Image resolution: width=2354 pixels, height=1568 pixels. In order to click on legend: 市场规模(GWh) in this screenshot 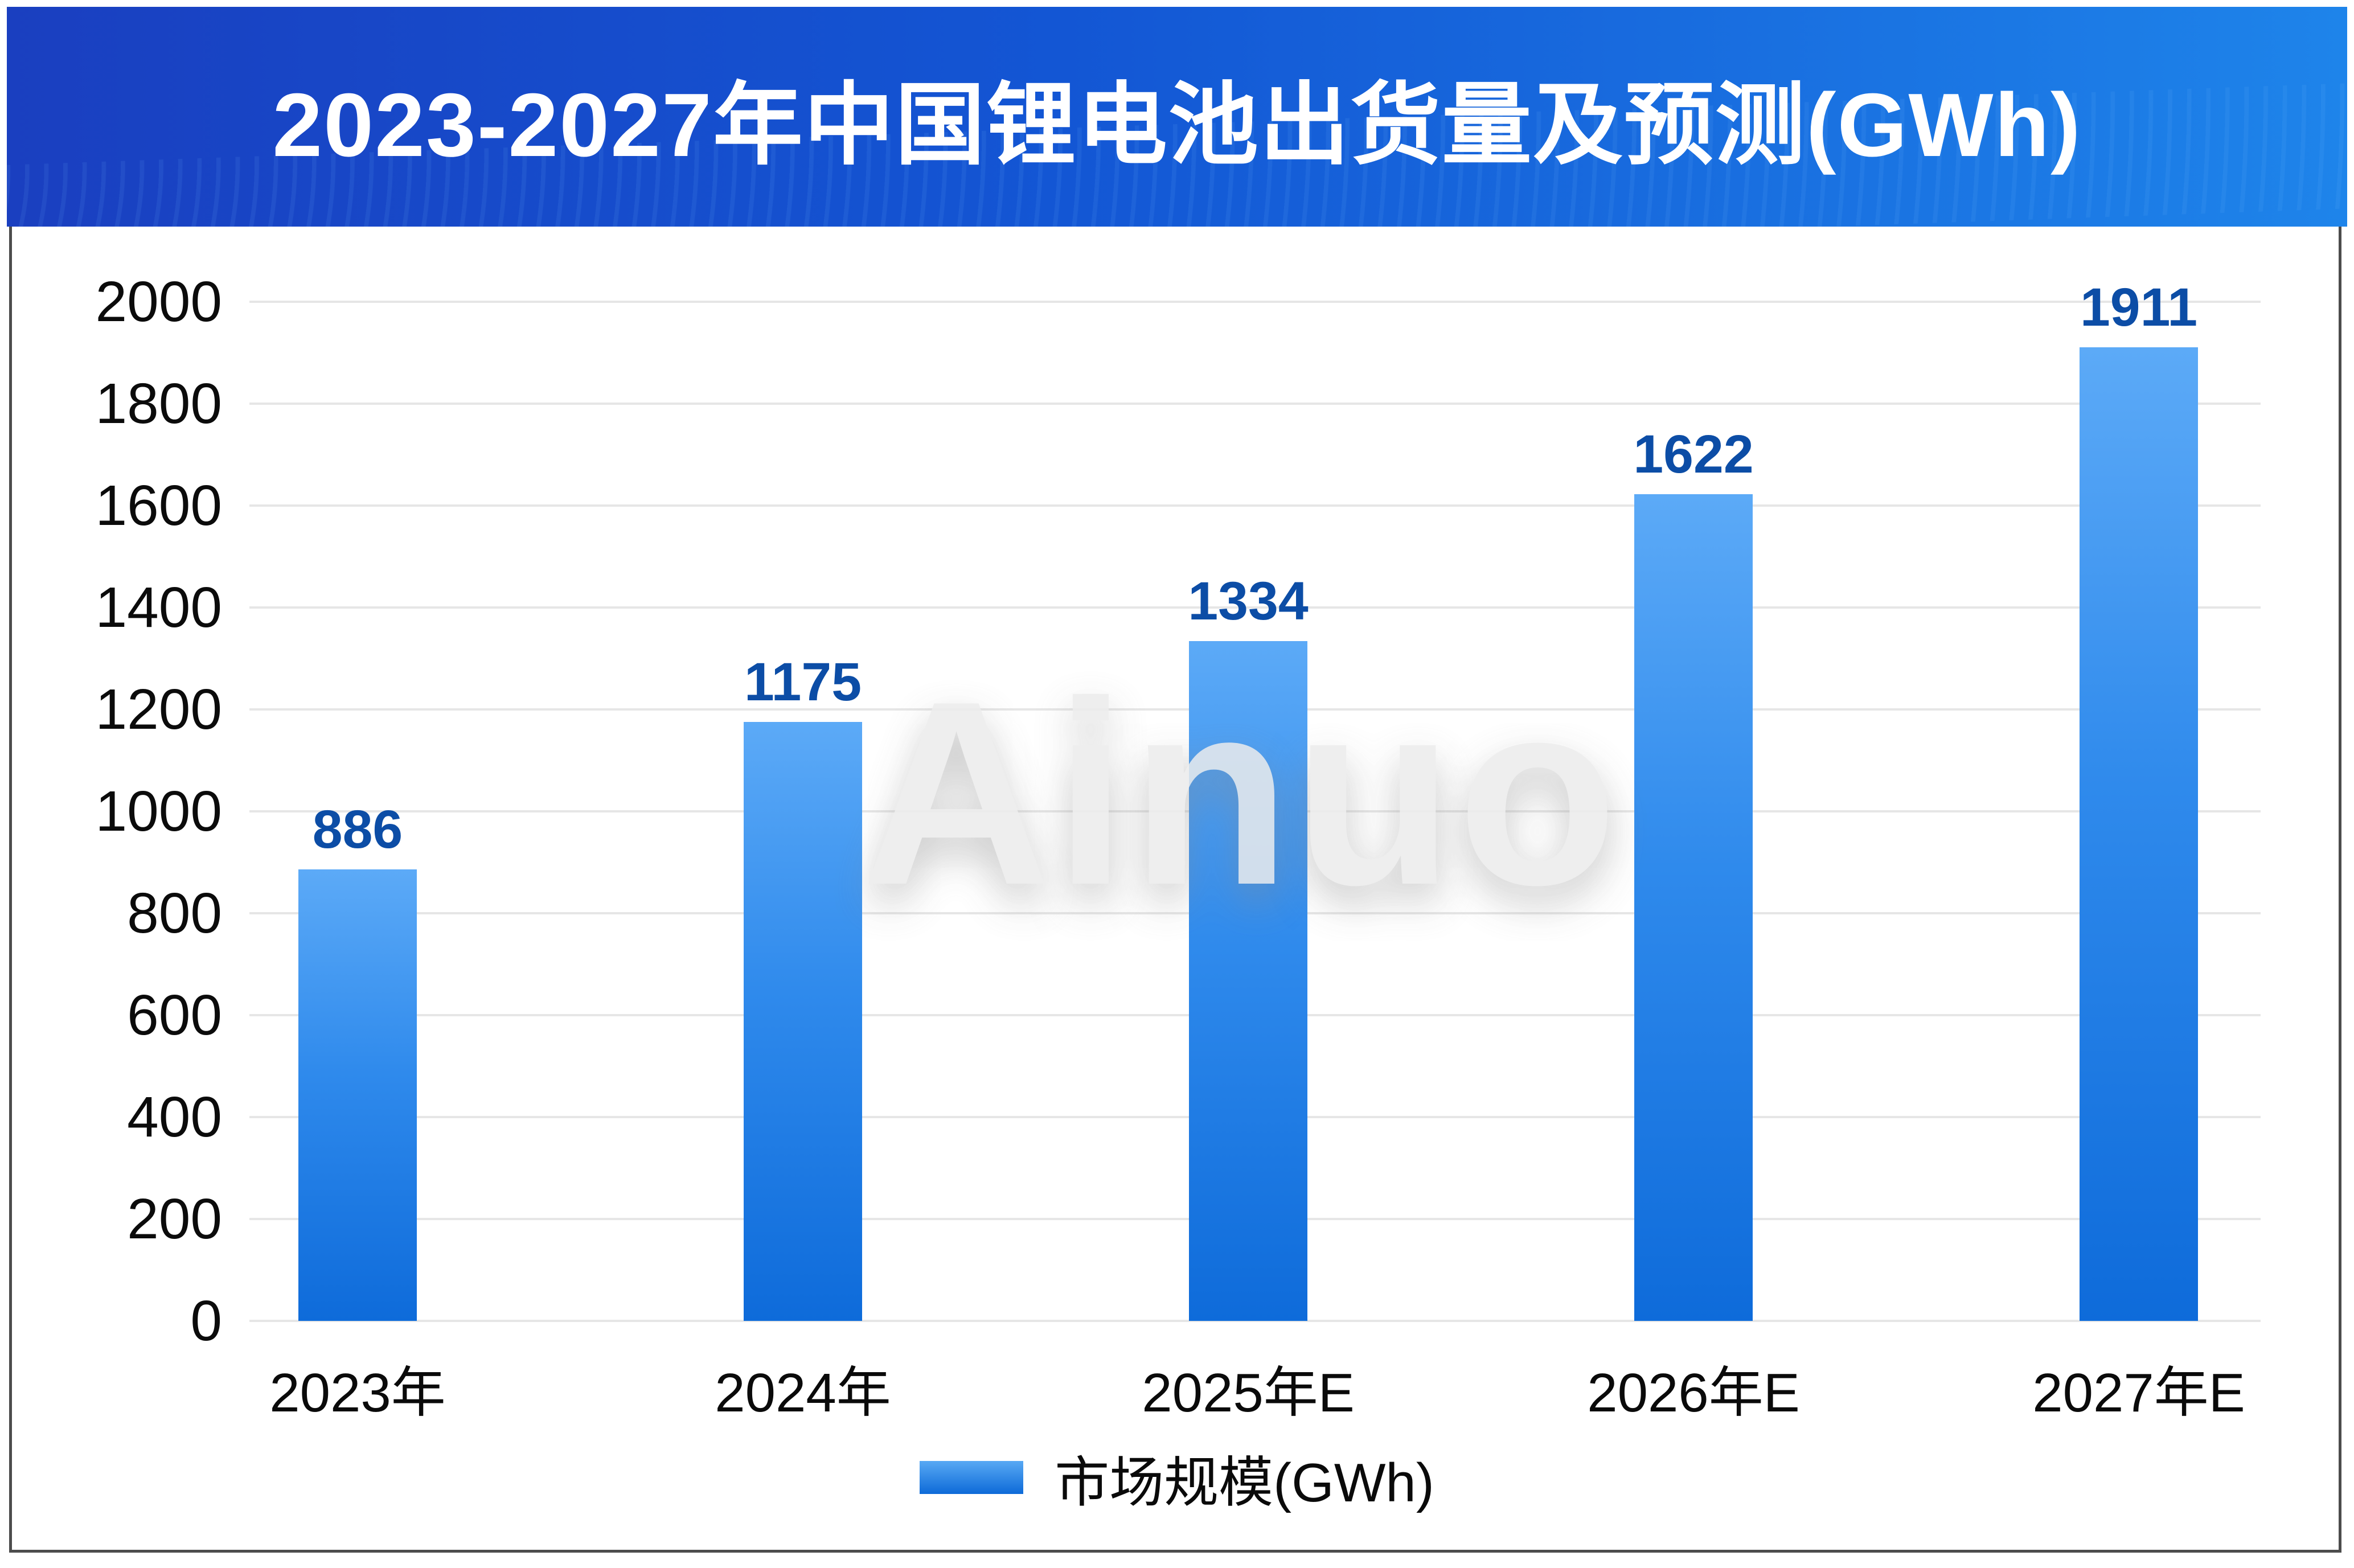, I will do `click(1177, 1477)`.